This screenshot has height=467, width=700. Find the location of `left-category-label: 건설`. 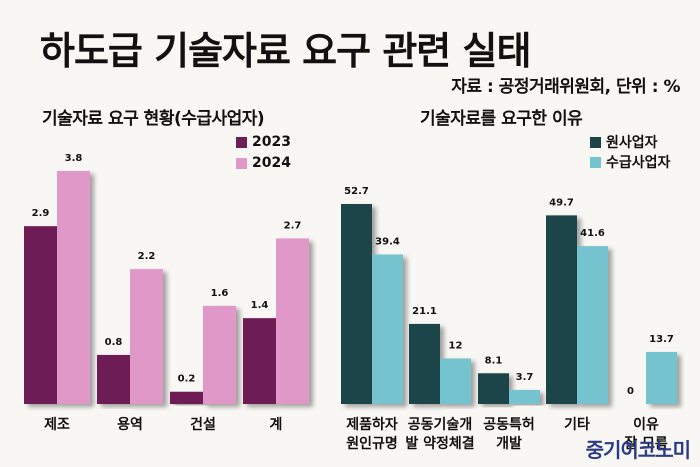

left-category-label: 건설 is located at coordinates (203, 424).